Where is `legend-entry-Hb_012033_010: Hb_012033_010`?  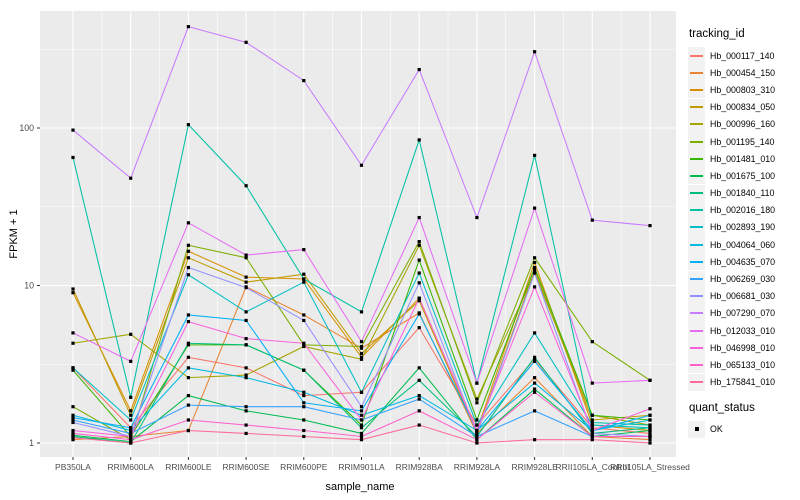 legend-entry-Hb_012033_010: Hb_012033_010 is located at coordinates (744, 331).